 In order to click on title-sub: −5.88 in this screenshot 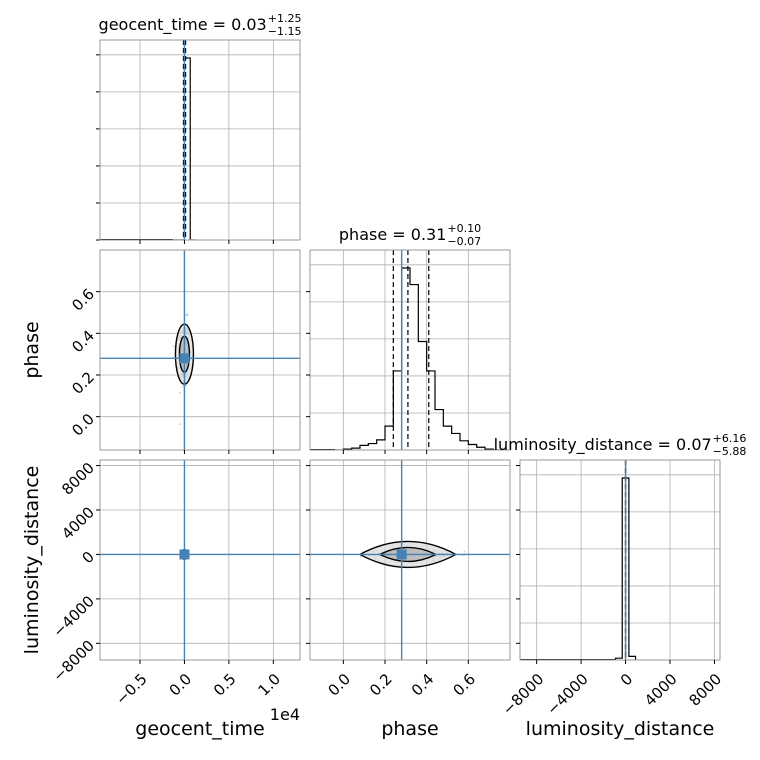, I will do `click(730, 451)`.